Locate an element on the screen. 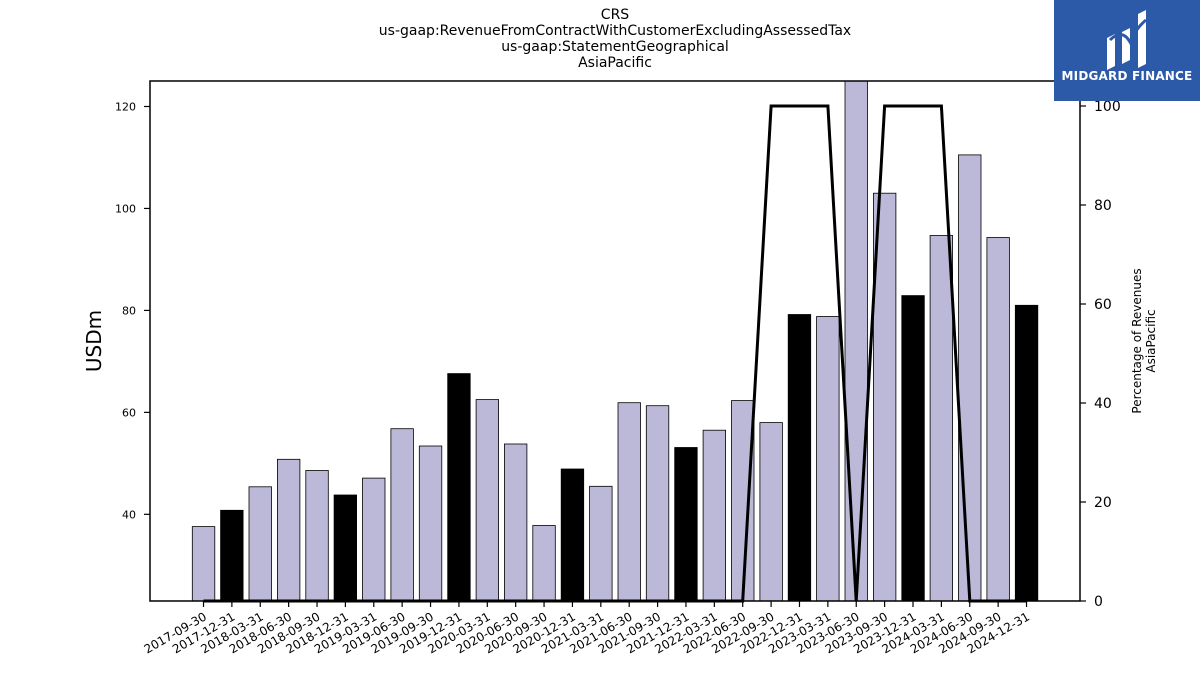  y-tick-label-100: 100 is located at coordinates (125, 208).